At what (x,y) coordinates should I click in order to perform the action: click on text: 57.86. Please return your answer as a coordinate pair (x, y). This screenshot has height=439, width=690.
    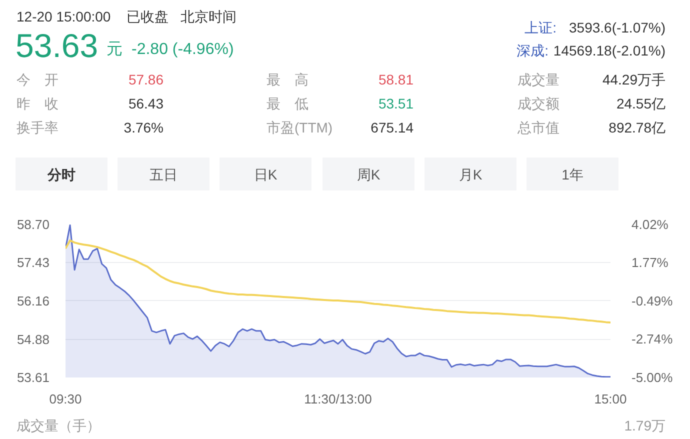
    Looking at the image, I should click on (146, 80).